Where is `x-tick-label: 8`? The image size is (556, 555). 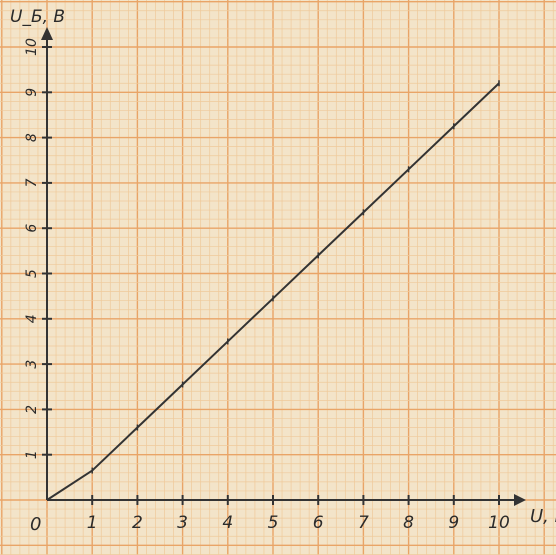 x-tick-label: 8 is located at coordinates (408, 523).